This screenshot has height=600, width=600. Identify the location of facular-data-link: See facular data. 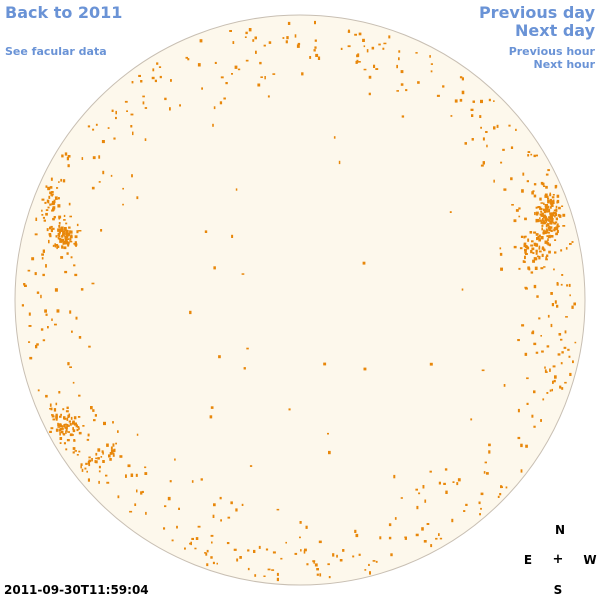
(56, 51).